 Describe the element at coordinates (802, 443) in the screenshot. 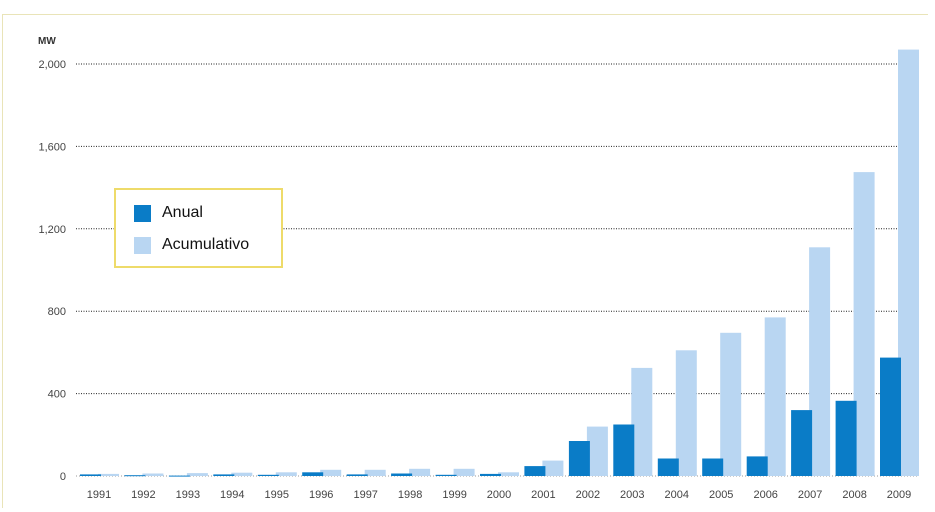

I see `bar-anual-2007` at that location.